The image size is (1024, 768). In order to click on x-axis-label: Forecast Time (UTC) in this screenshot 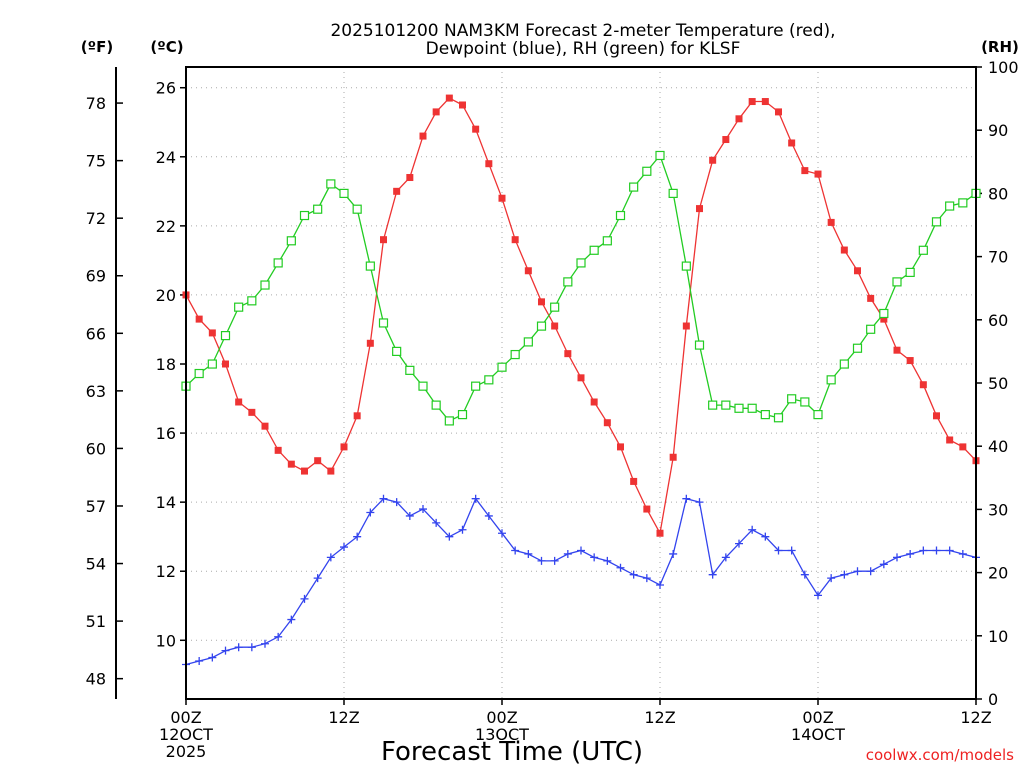, I will do `click(512, 752)`.